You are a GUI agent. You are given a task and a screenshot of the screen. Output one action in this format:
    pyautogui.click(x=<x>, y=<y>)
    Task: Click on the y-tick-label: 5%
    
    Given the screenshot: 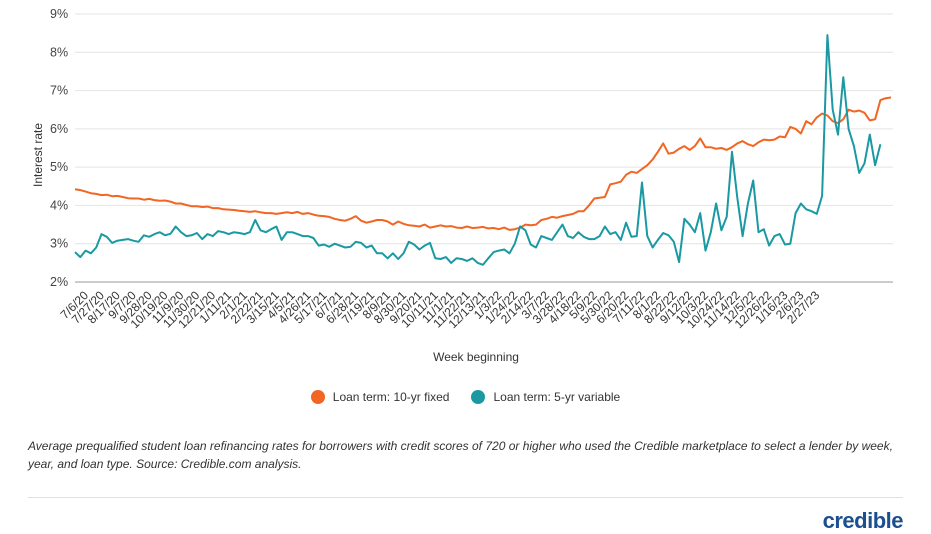 What is the action you would take?
    pyautogui.click(x=59, y=167)
    